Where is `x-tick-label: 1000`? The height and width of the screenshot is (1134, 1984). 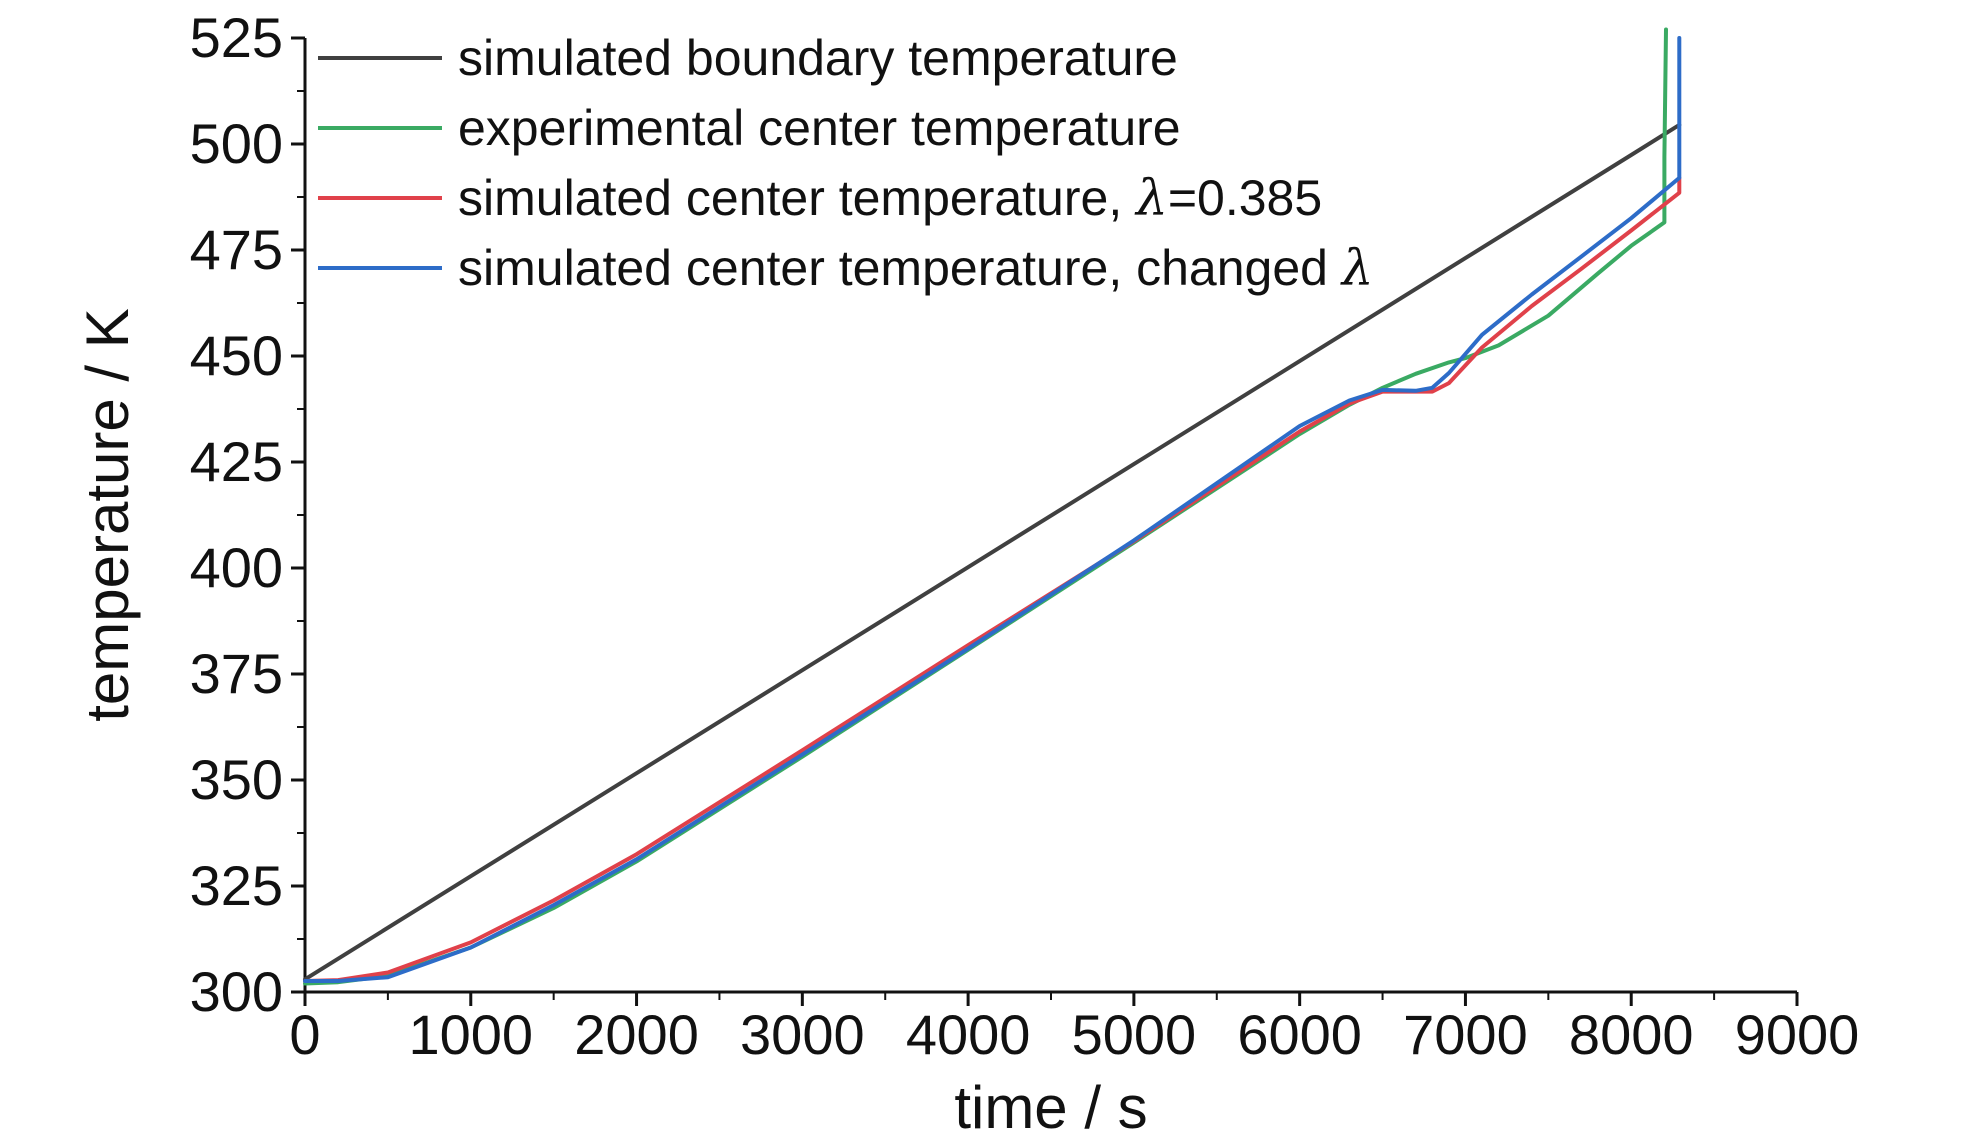 x-tick-label: 1000 is located at coordinates (470, 1034).